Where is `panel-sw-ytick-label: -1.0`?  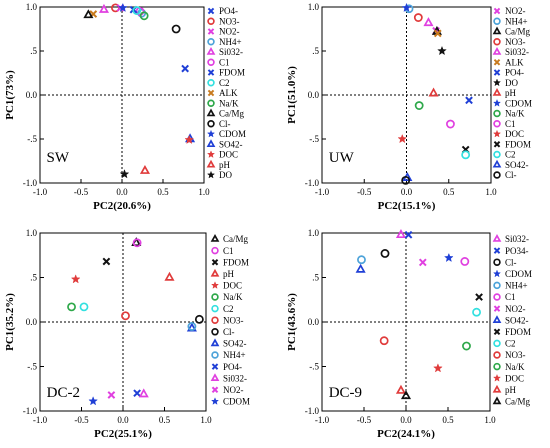
panel-sw-ytick-label: -1.0 is located at coordinates (30, 183).